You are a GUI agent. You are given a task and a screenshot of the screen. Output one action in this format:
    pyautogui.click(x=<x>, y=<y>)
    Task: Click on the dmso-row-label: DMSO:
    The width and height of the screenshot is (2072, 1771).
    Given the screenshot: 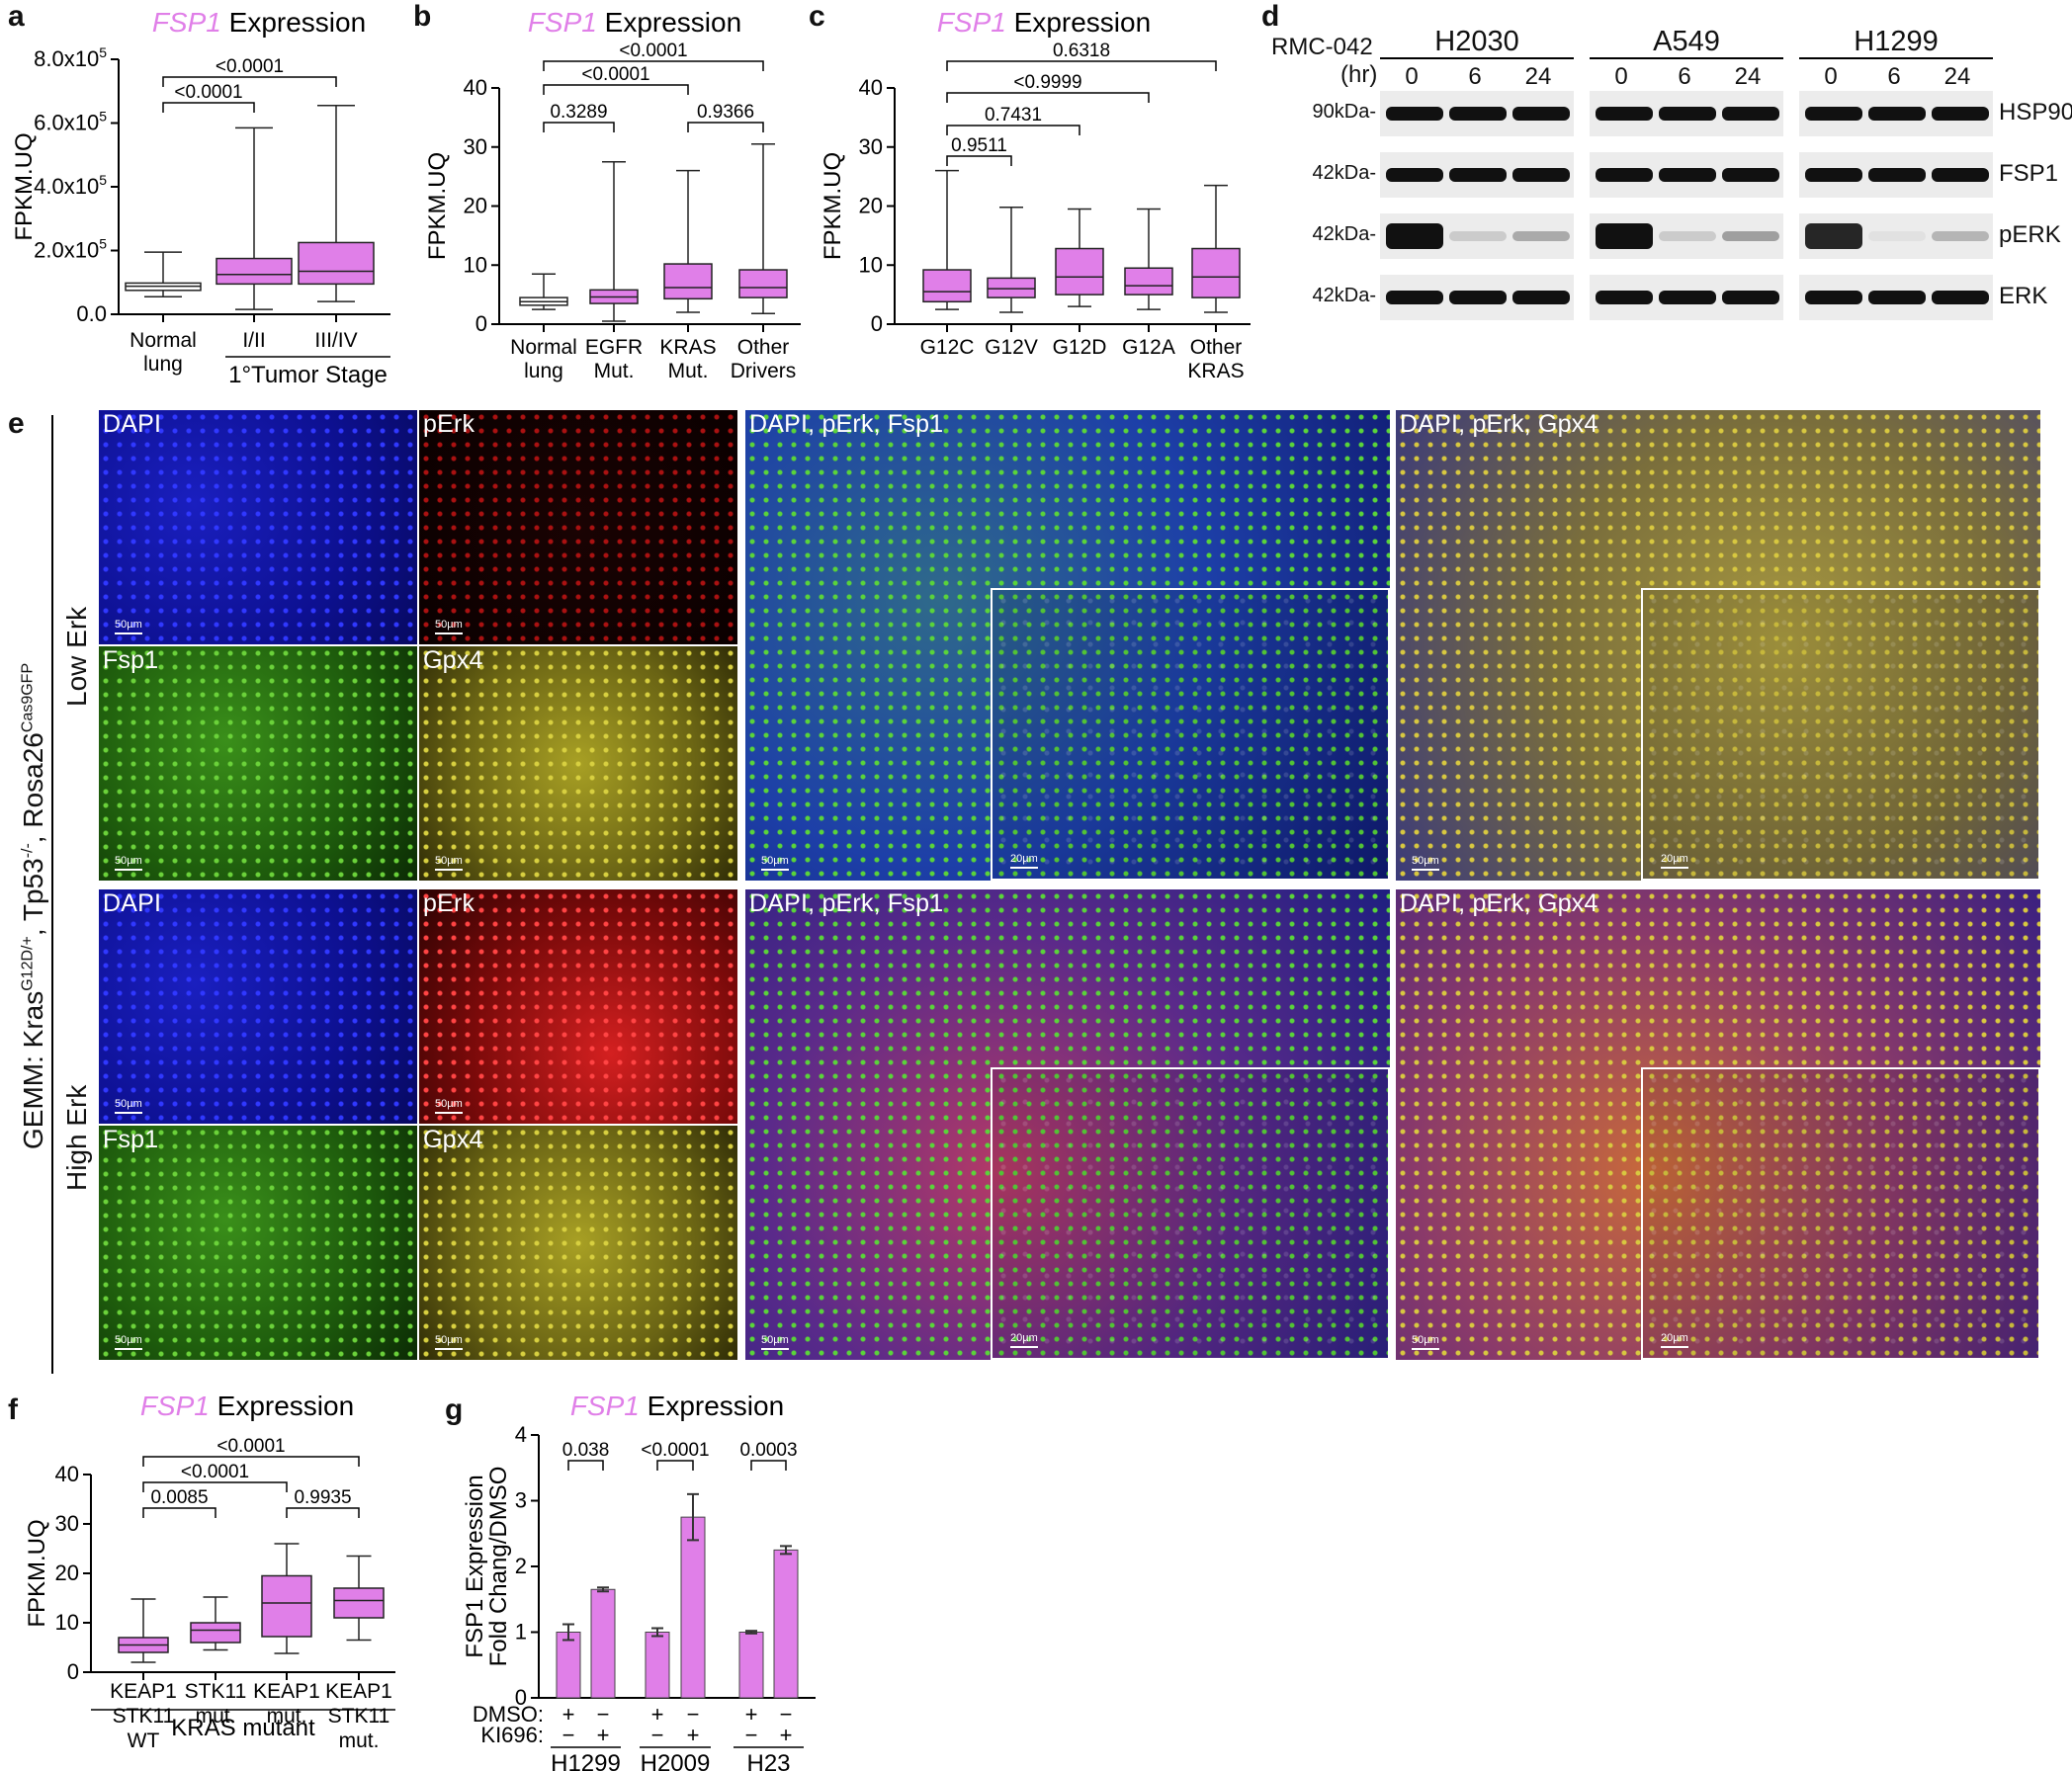 What is the action you would take?
    pyautogui.click(x=508, y=1714)
    